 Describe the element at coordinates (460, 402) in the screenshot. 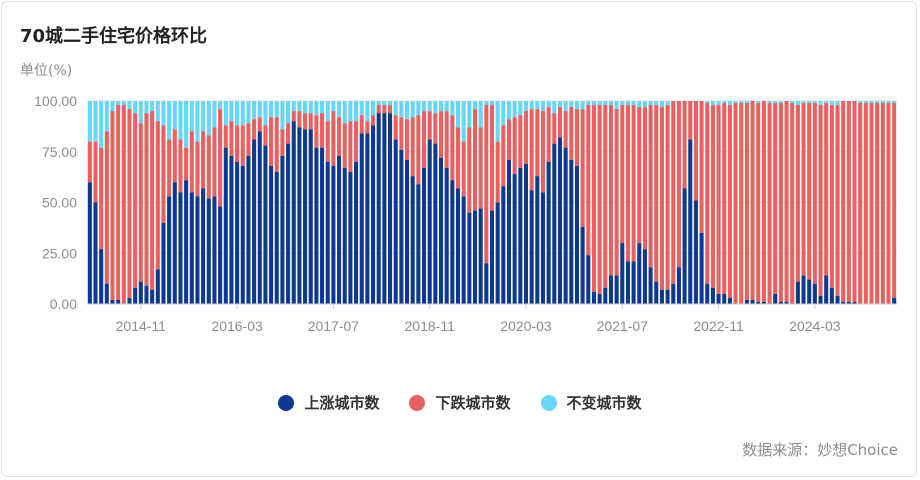

I see `legend-item-falling: 下跌城市数` at that location.